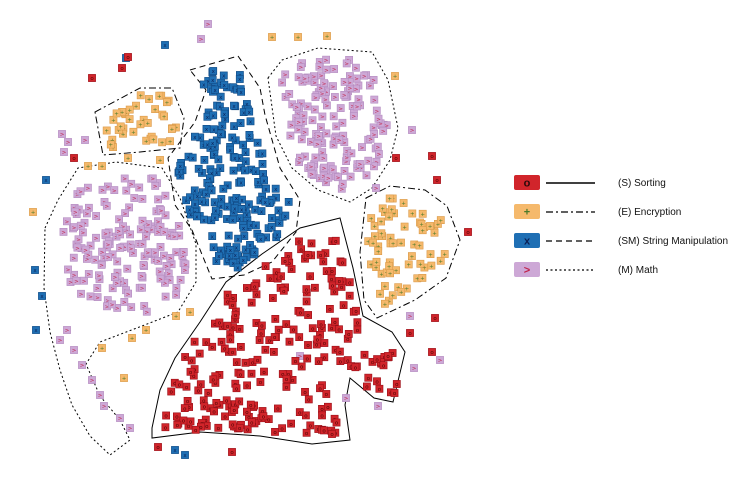  I want to click on point-string-662: x, so click(235, 157).